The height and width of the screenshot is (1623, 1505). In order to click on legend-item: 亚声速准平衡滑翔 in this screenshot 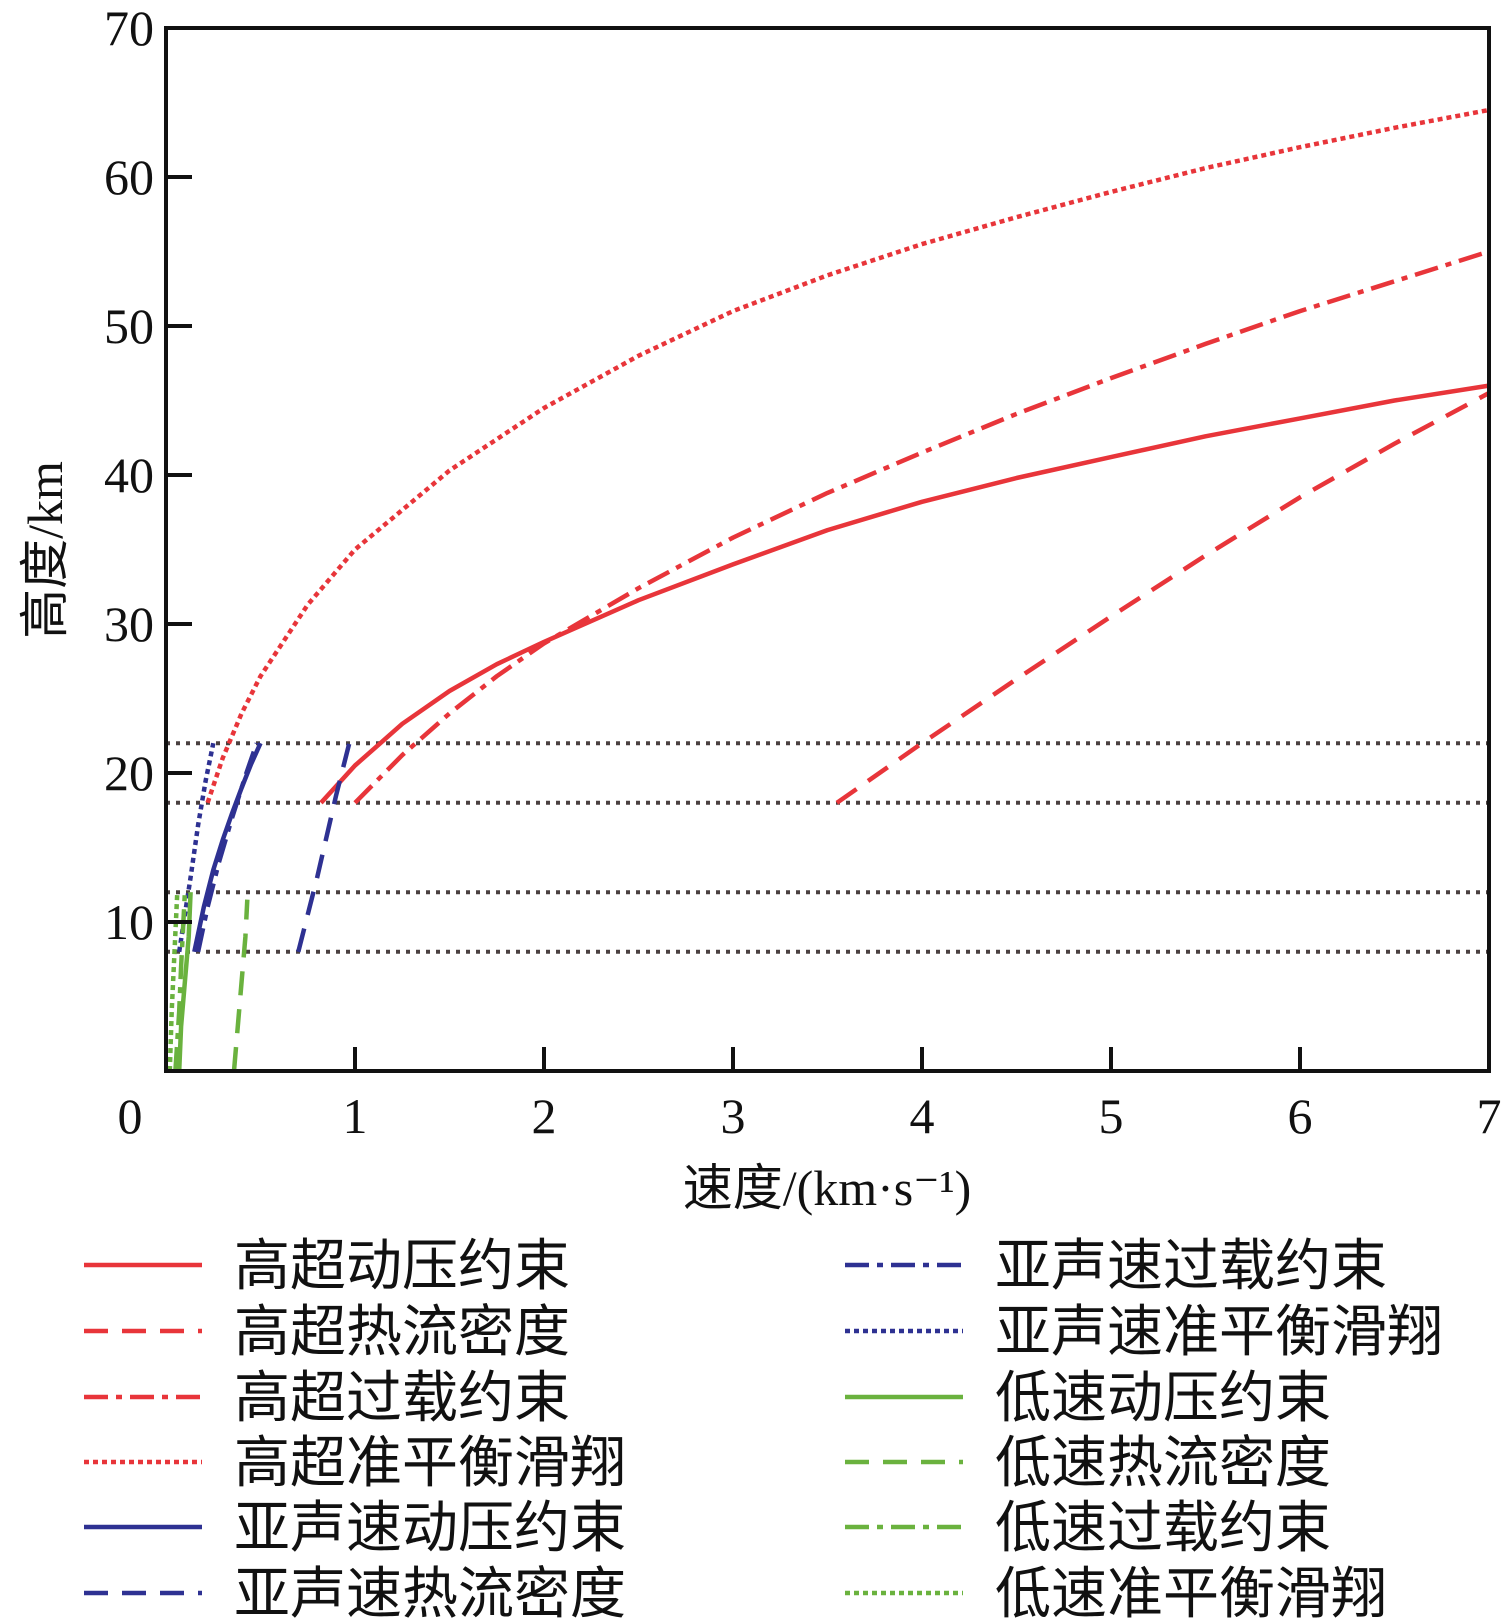, I will do `click(1144, 1333)`.